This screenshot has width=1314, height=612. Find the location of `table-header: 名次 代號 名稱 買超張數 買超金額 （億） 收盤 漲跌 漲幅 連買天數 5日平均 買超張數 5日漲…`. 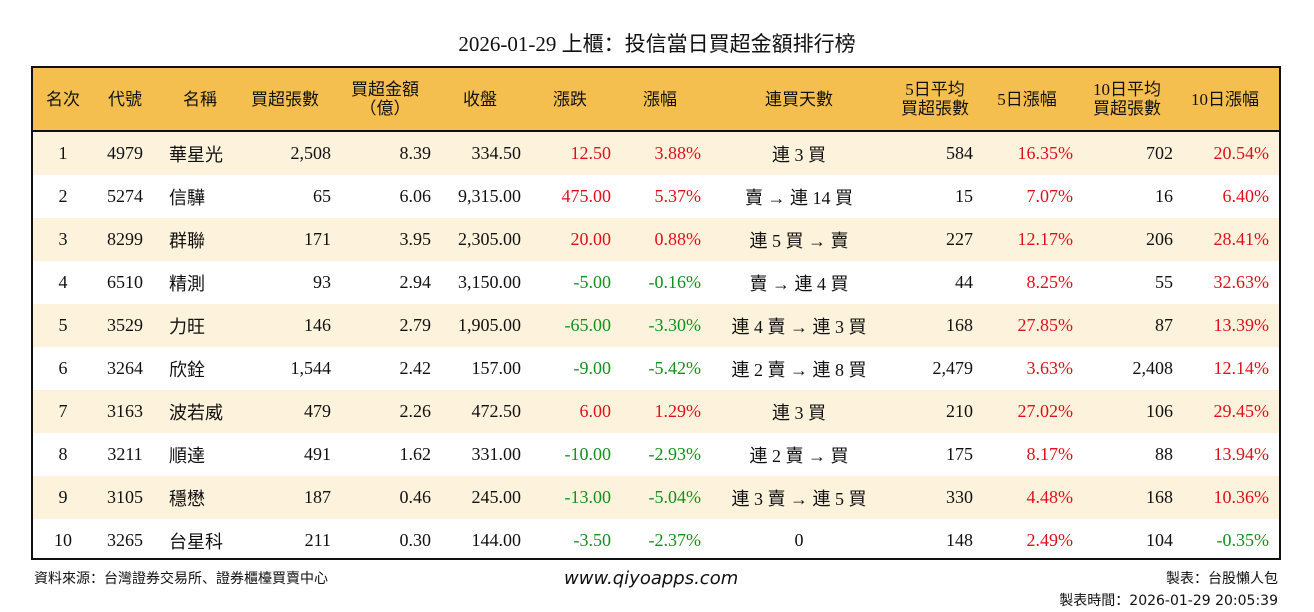

table-header: 名次 代號 名稱 買超張數 買超金額 （億） 收盤 漲跌 漲幅 連買天數 5日平均 買超張數 5日漲… is located at coordinates (656, 100).